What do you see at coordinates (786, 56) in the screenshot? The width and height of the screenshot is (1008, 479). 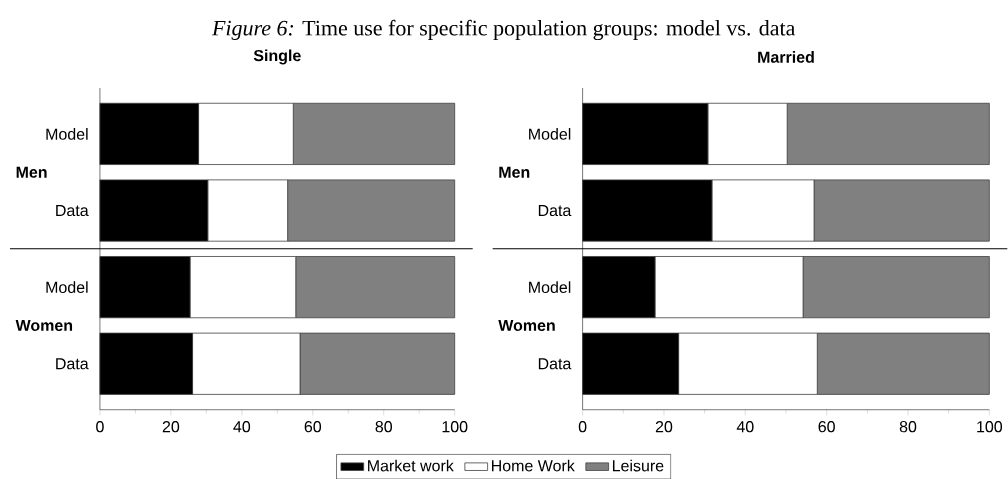 I see `chart-title: Married` at bounding box center [786, 56].